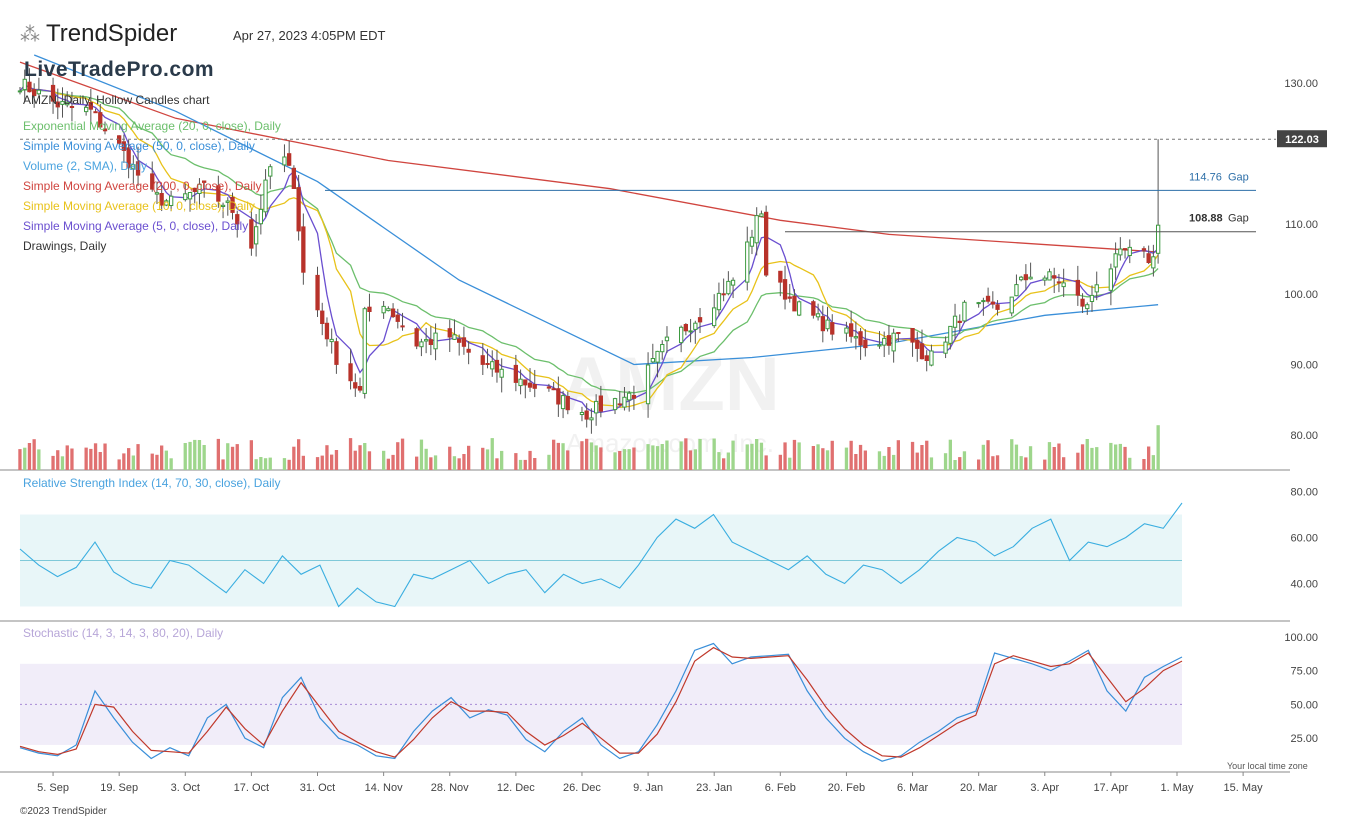 Image resolution: width=1346 pixels, height=822 pixels. What do you see at coordinates (116, 100) in the screenshot?
I see `symbol-title: AMZN, Daily, Hollow Candles chart` at bounding box center [116, 100].